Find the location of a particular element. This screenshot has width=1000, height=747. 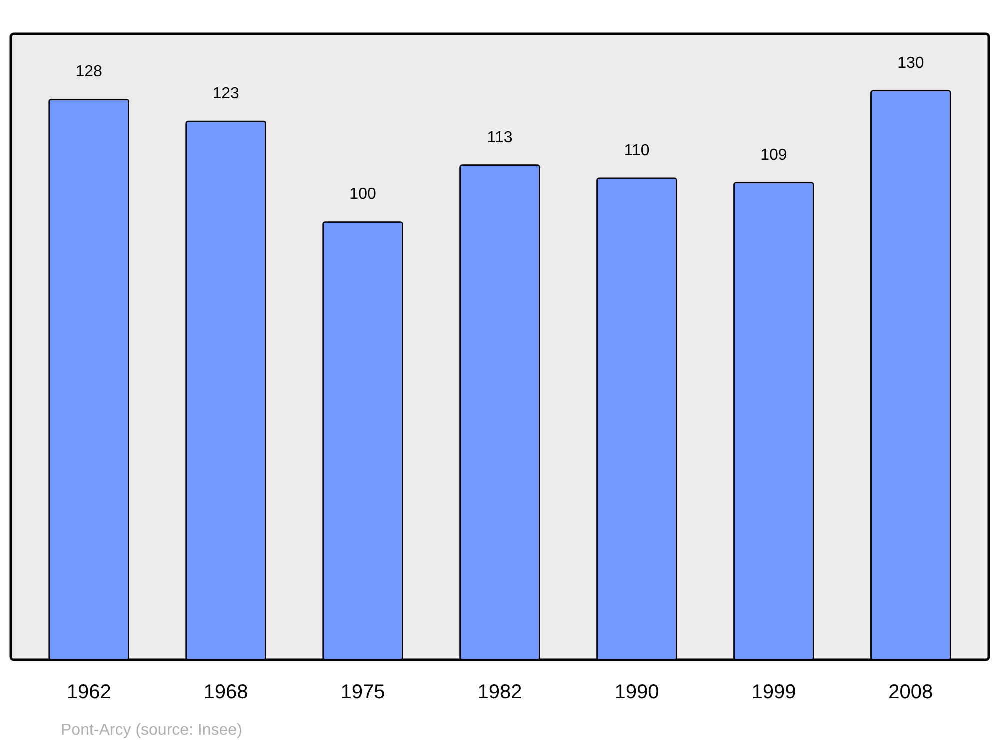

x-tick-label: 1982 is located at coordinates (500, 693).